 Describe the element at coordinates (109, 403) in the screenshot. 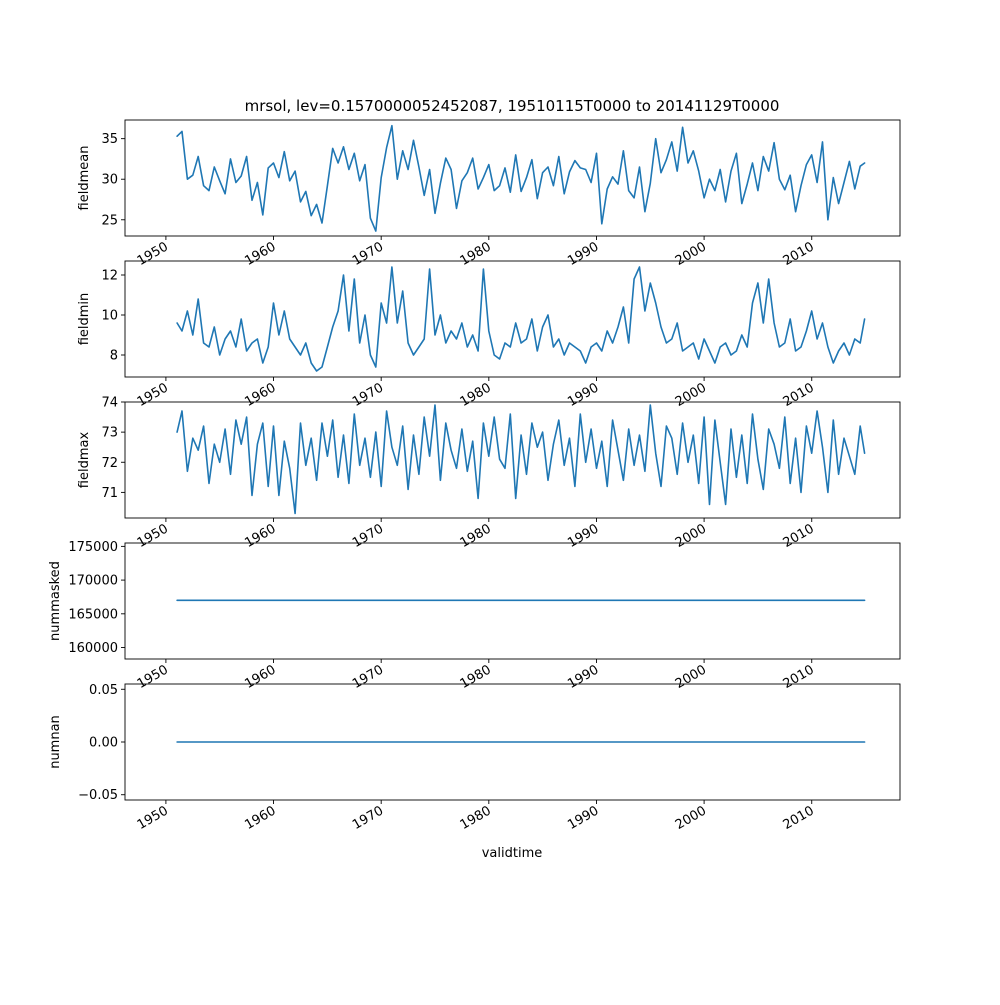

I see `y-tick-label: 74` at that location.